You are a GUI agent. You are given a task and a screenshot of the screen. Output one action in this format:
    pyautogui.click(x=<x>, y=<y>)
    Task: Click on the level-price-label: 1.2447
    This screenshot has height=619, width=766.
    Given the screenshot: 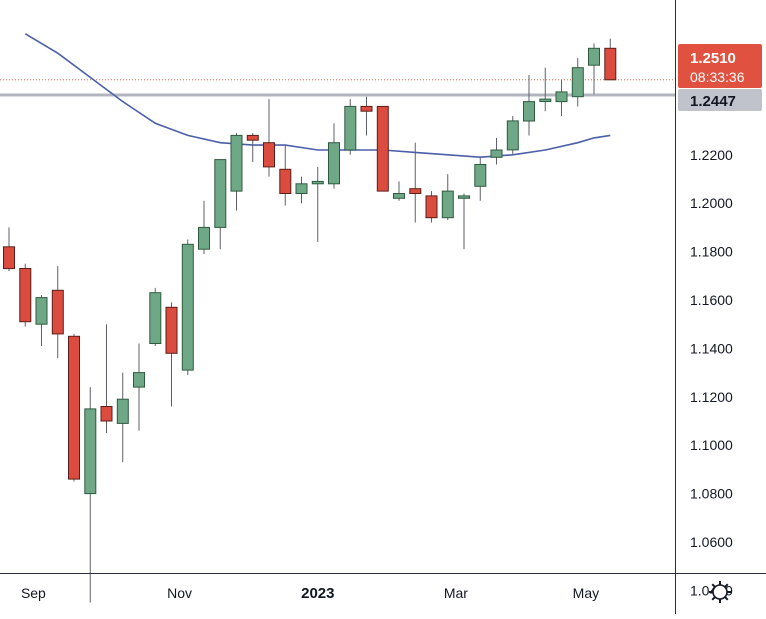 What is the action you would take?
    pyautogui.click(x=713, y=101)
    